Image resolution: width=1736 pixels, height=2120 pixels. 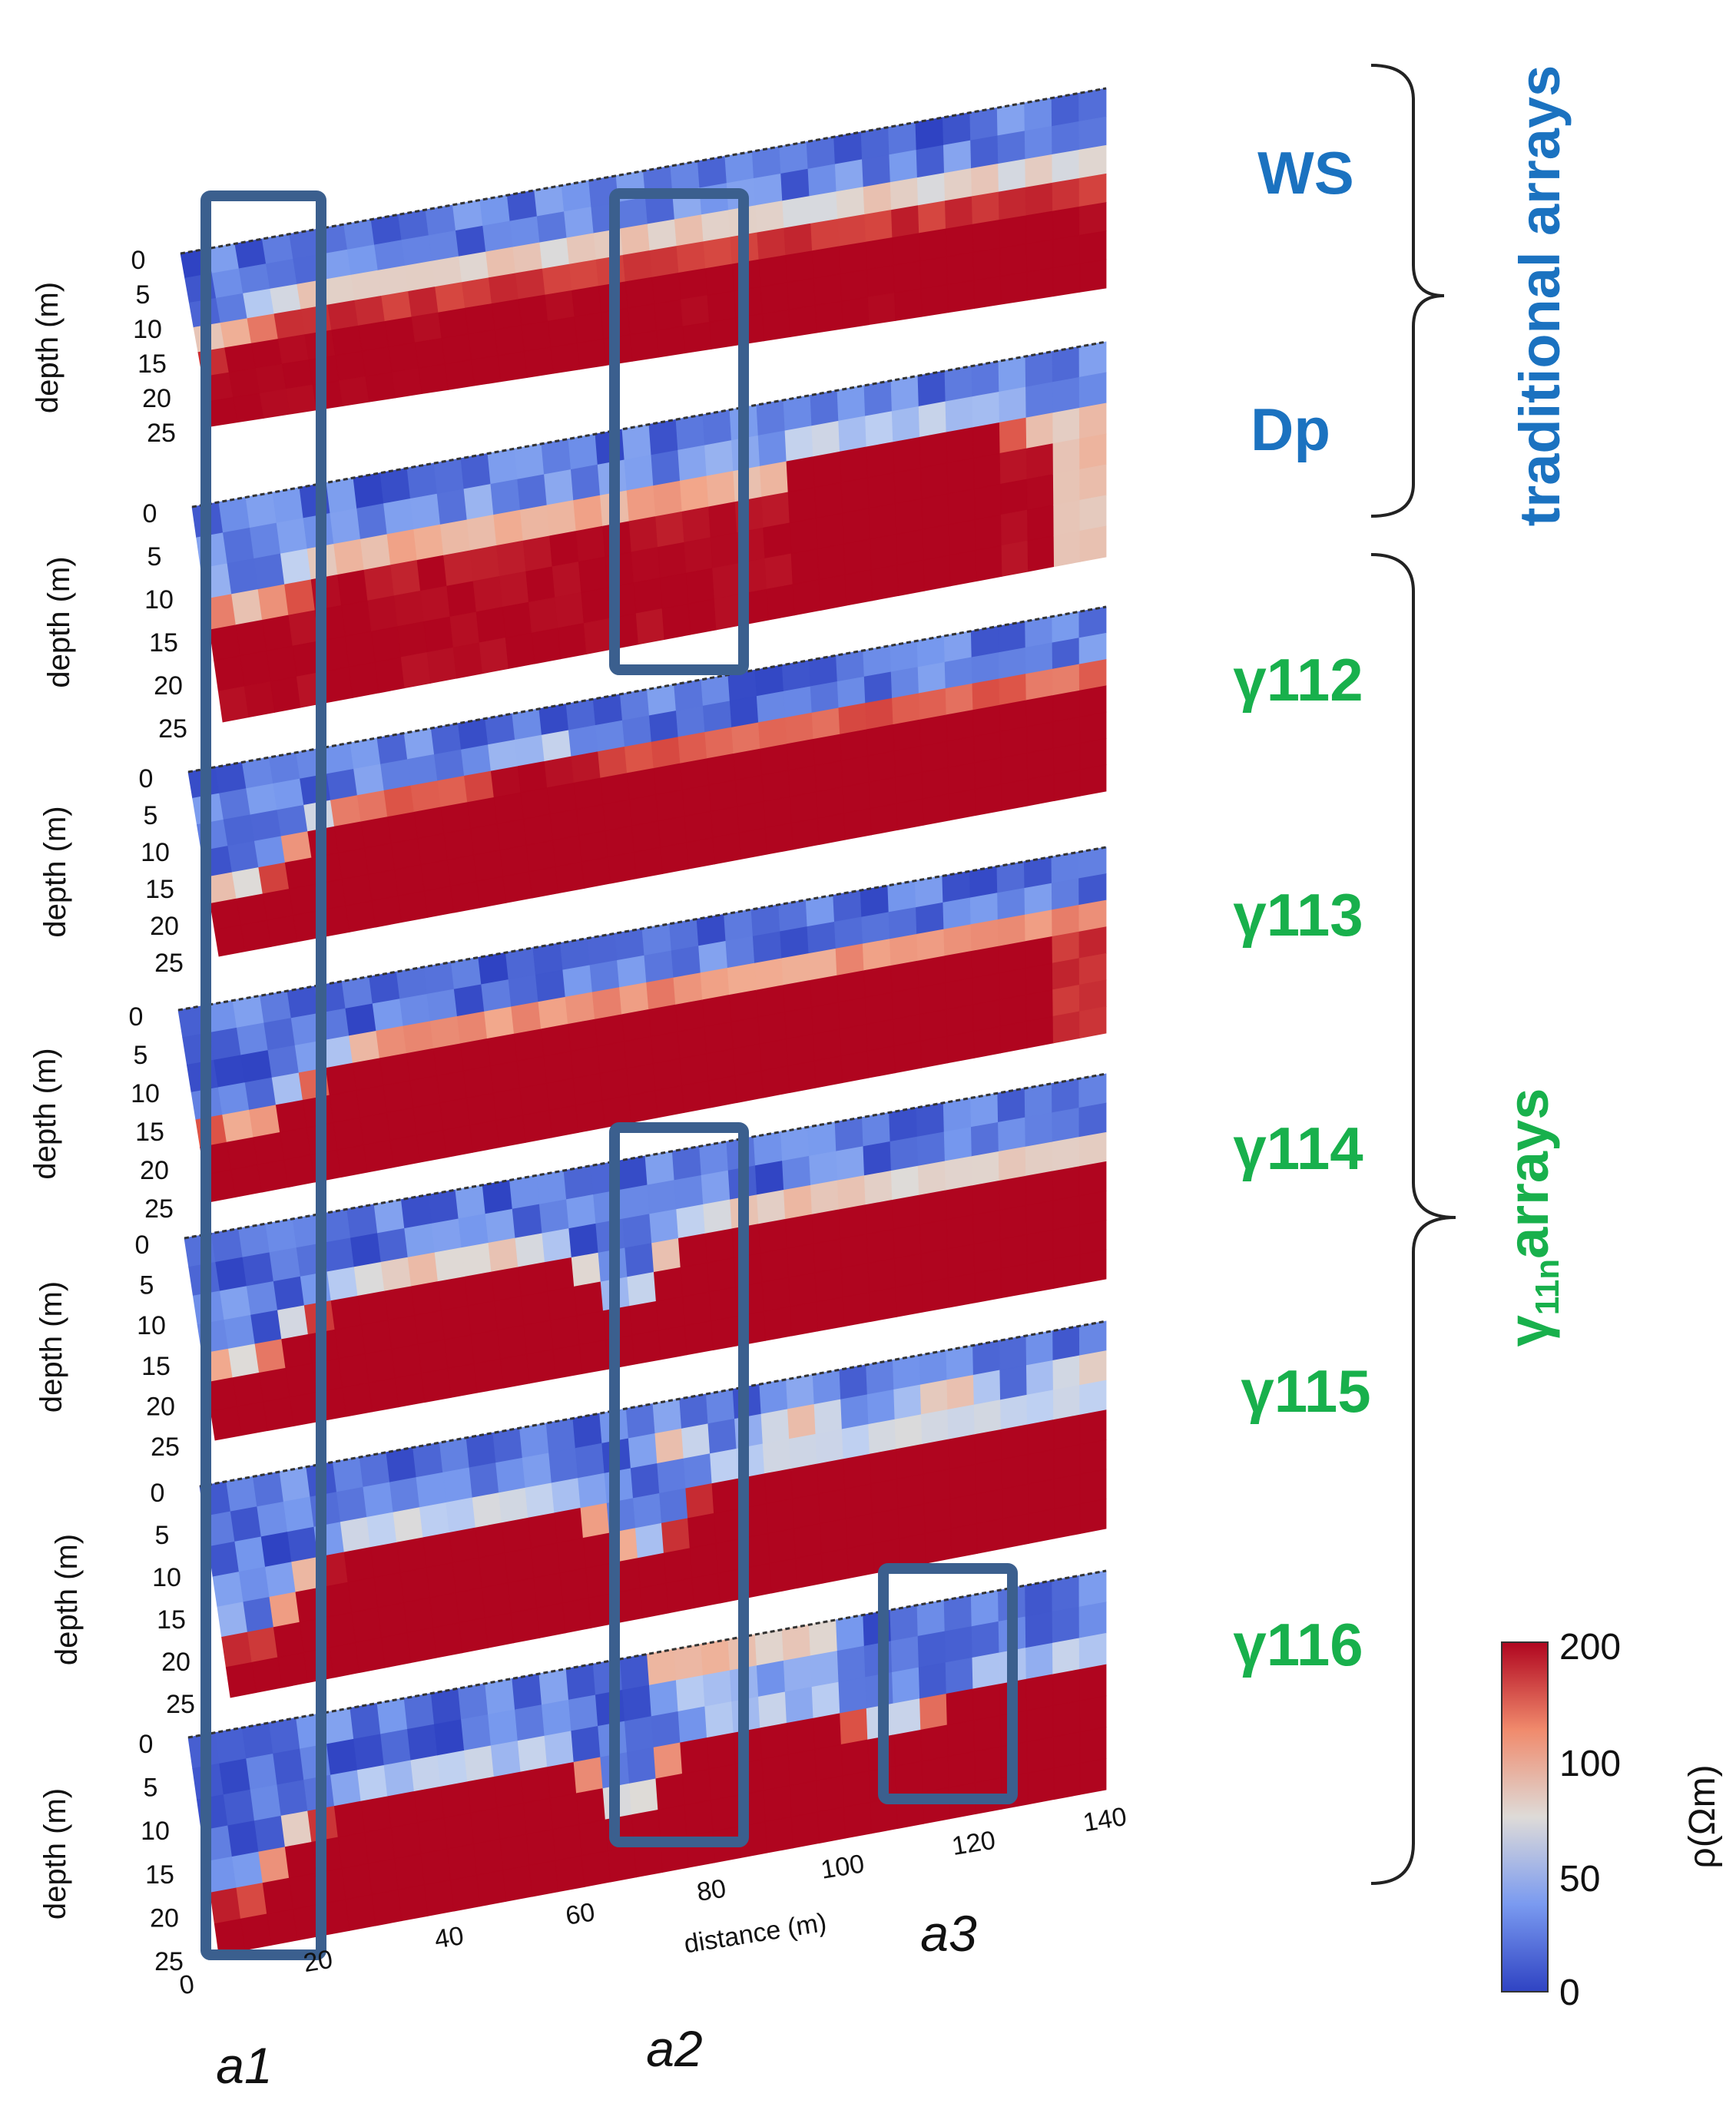 I want to click on depth-tick: 5, so click(x=151, y=1788).